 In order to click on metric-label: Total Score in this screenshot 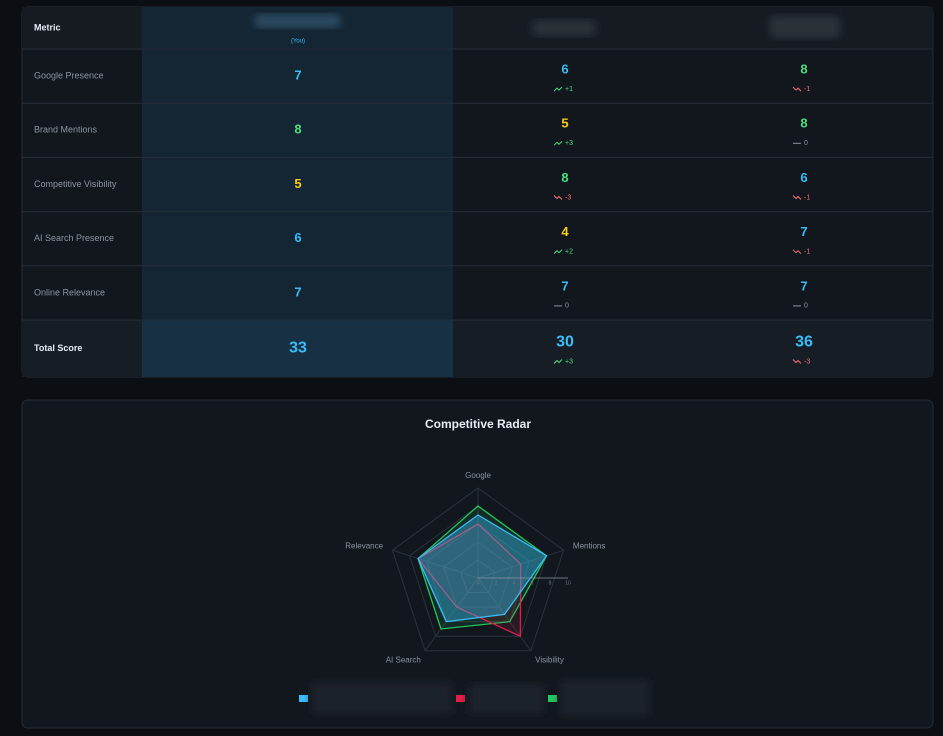, I will do `click(58, 348)`.